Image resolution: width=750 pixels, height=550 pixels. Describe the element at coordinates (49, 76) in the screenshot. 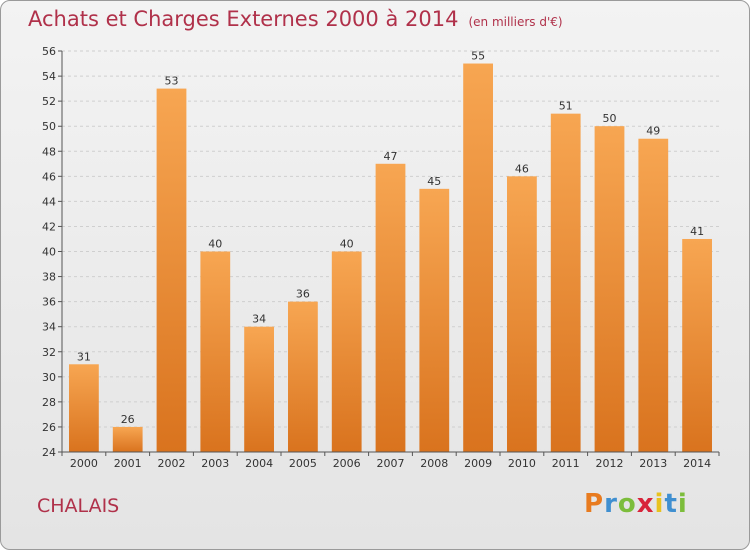

I see `y-tick-label: 54` at that location.